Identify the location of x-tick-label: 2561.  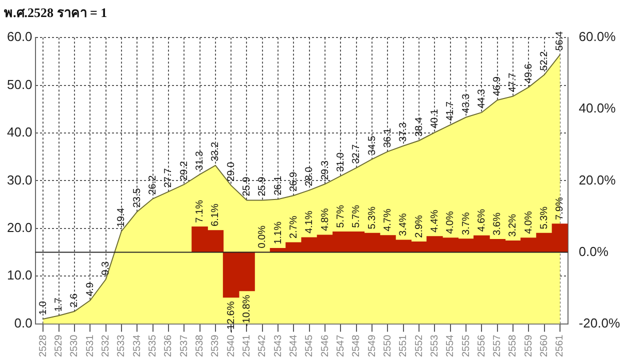
(560, 346).